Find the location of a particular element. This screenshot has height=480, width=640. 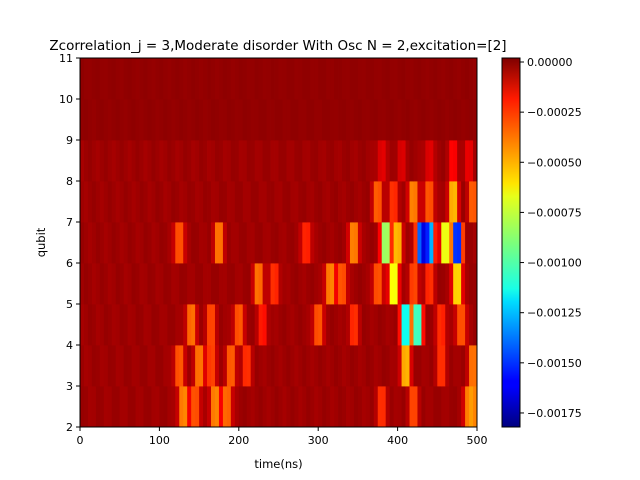

y-tick-label: 5 is located at coordinates (69, 304).